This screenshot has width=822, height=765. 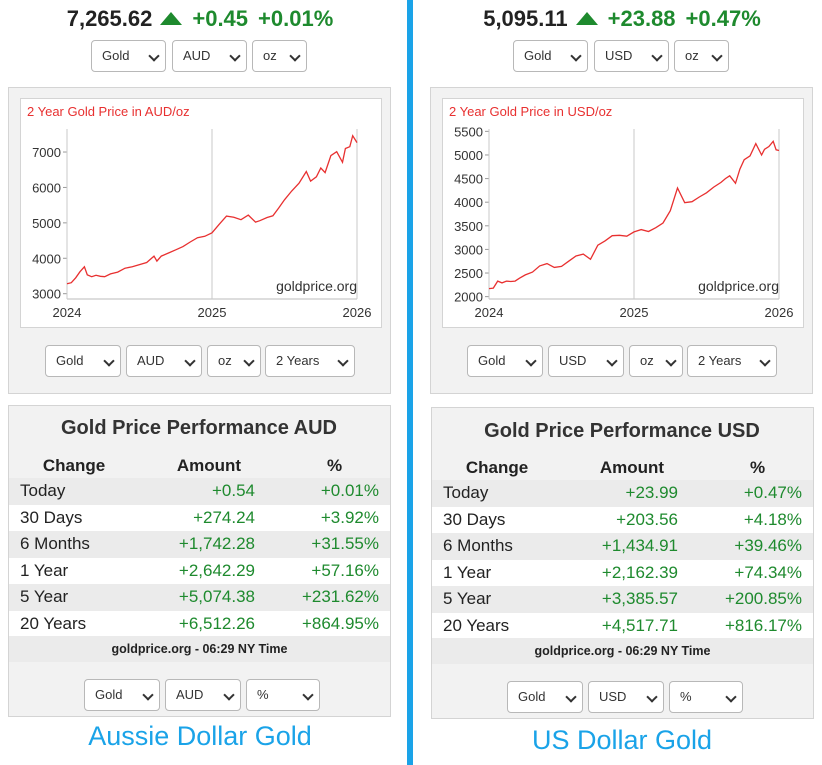 I want to click on price-header: 7,265.62 +0.45 +0.01%, so click(x=200, y=21).